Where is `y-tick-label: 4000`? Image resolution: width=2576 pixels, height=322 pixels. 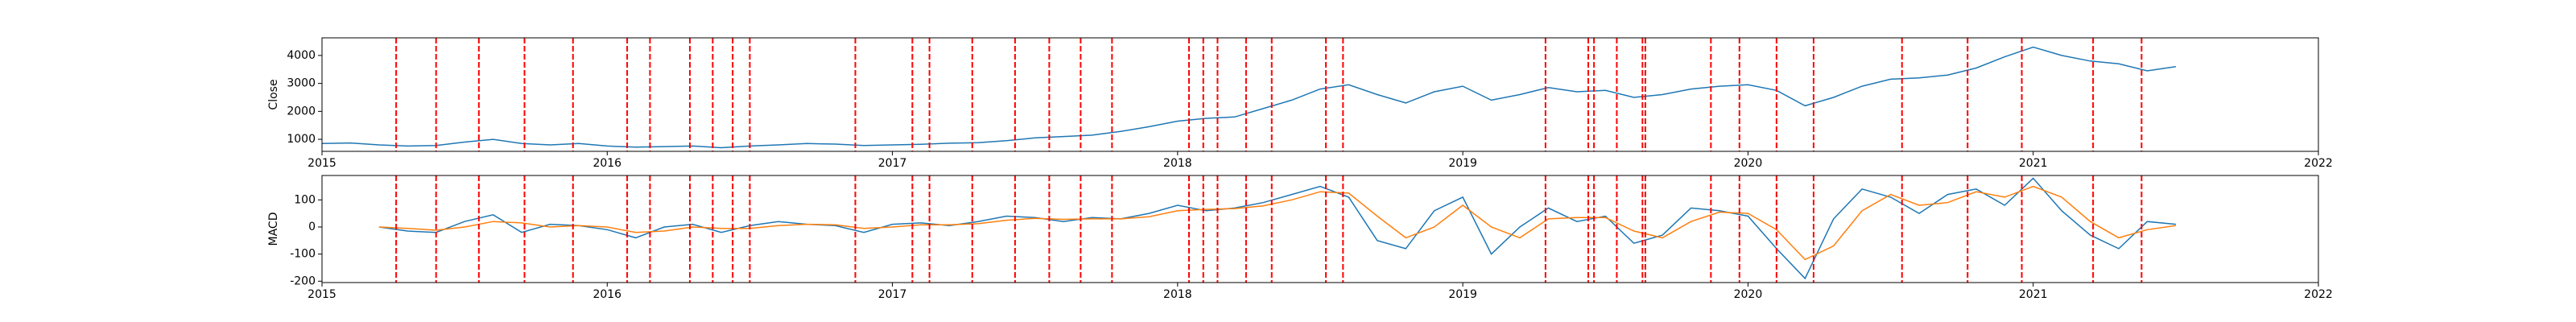 y-tick-label: 4000 is located at coordinates (301, 55).